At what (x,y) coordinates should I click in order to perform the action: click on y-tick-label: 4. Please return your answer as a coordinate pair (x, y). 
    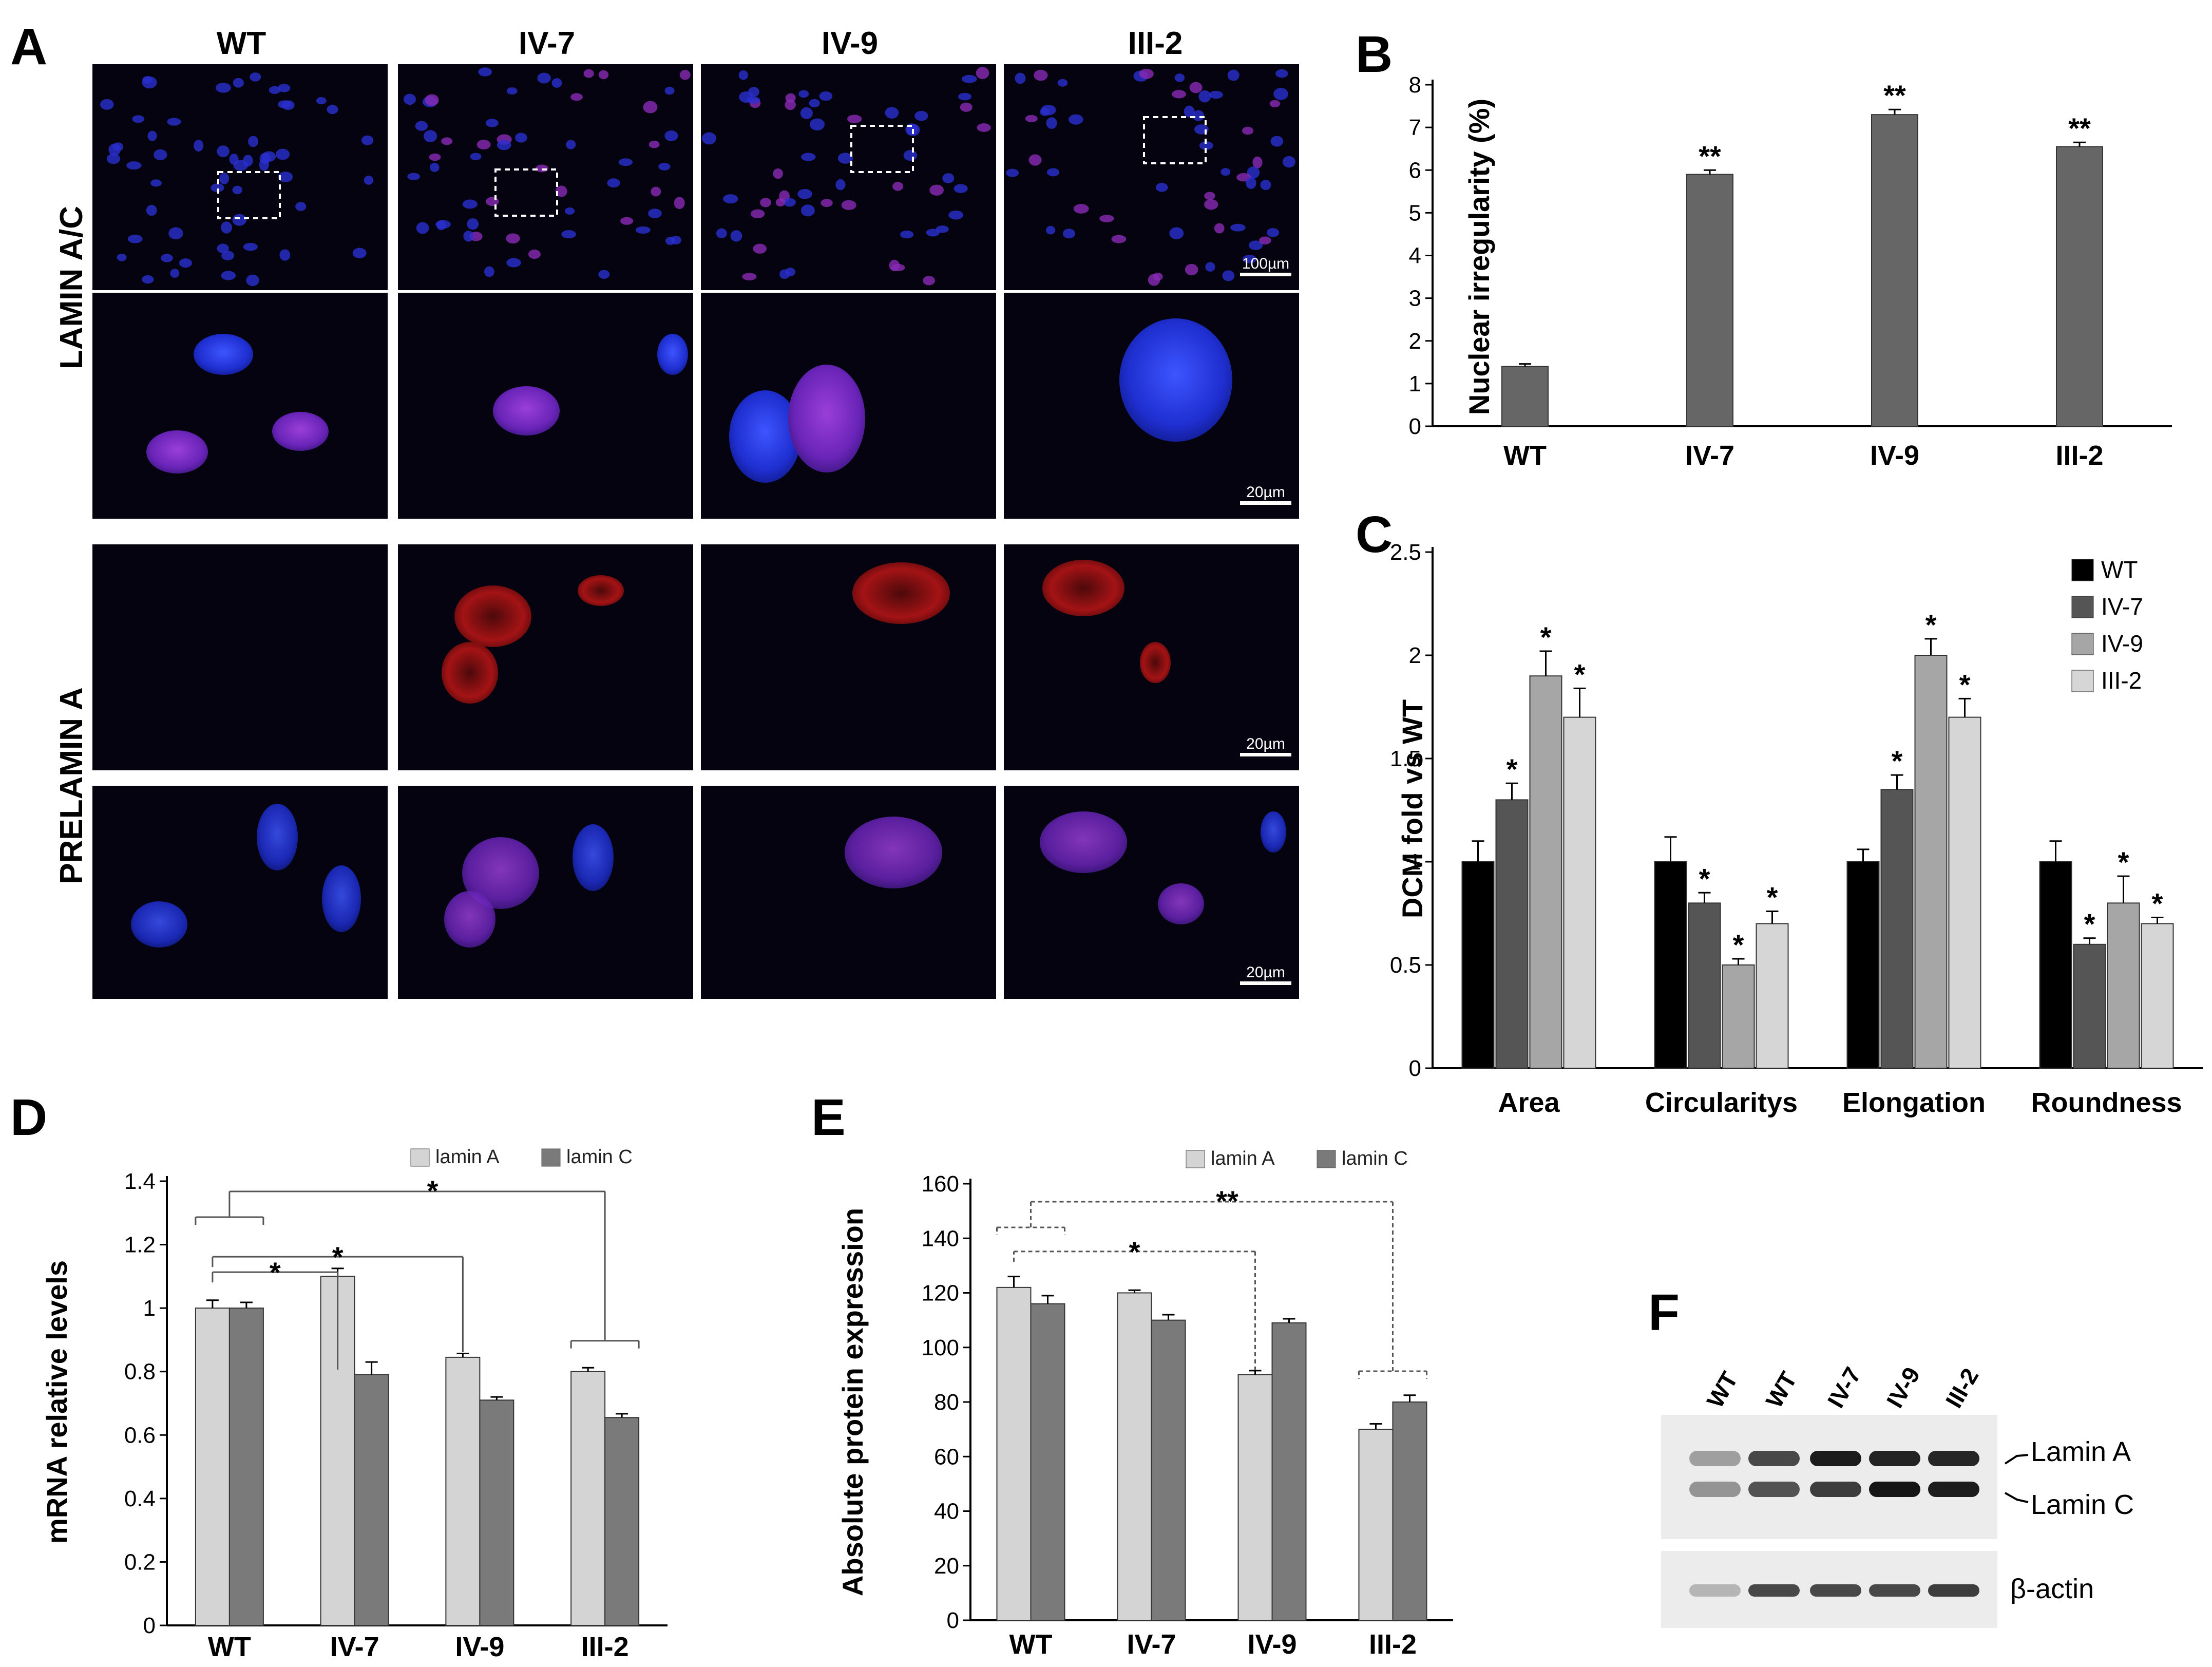
    Looking at the image, I should click on (1415, 256).